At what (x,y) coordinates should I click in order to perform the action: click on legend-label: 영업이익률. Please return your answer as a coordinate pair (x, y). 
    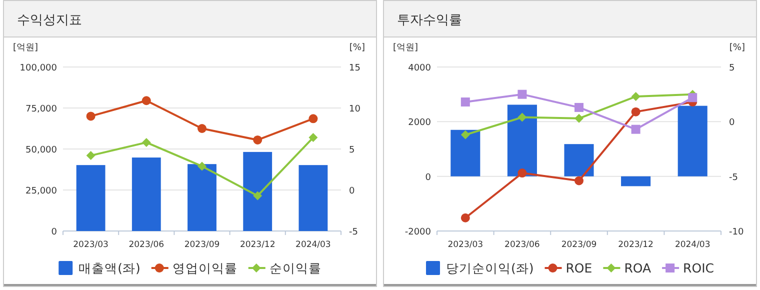
    Looking at the image, I should click on (205, 268).